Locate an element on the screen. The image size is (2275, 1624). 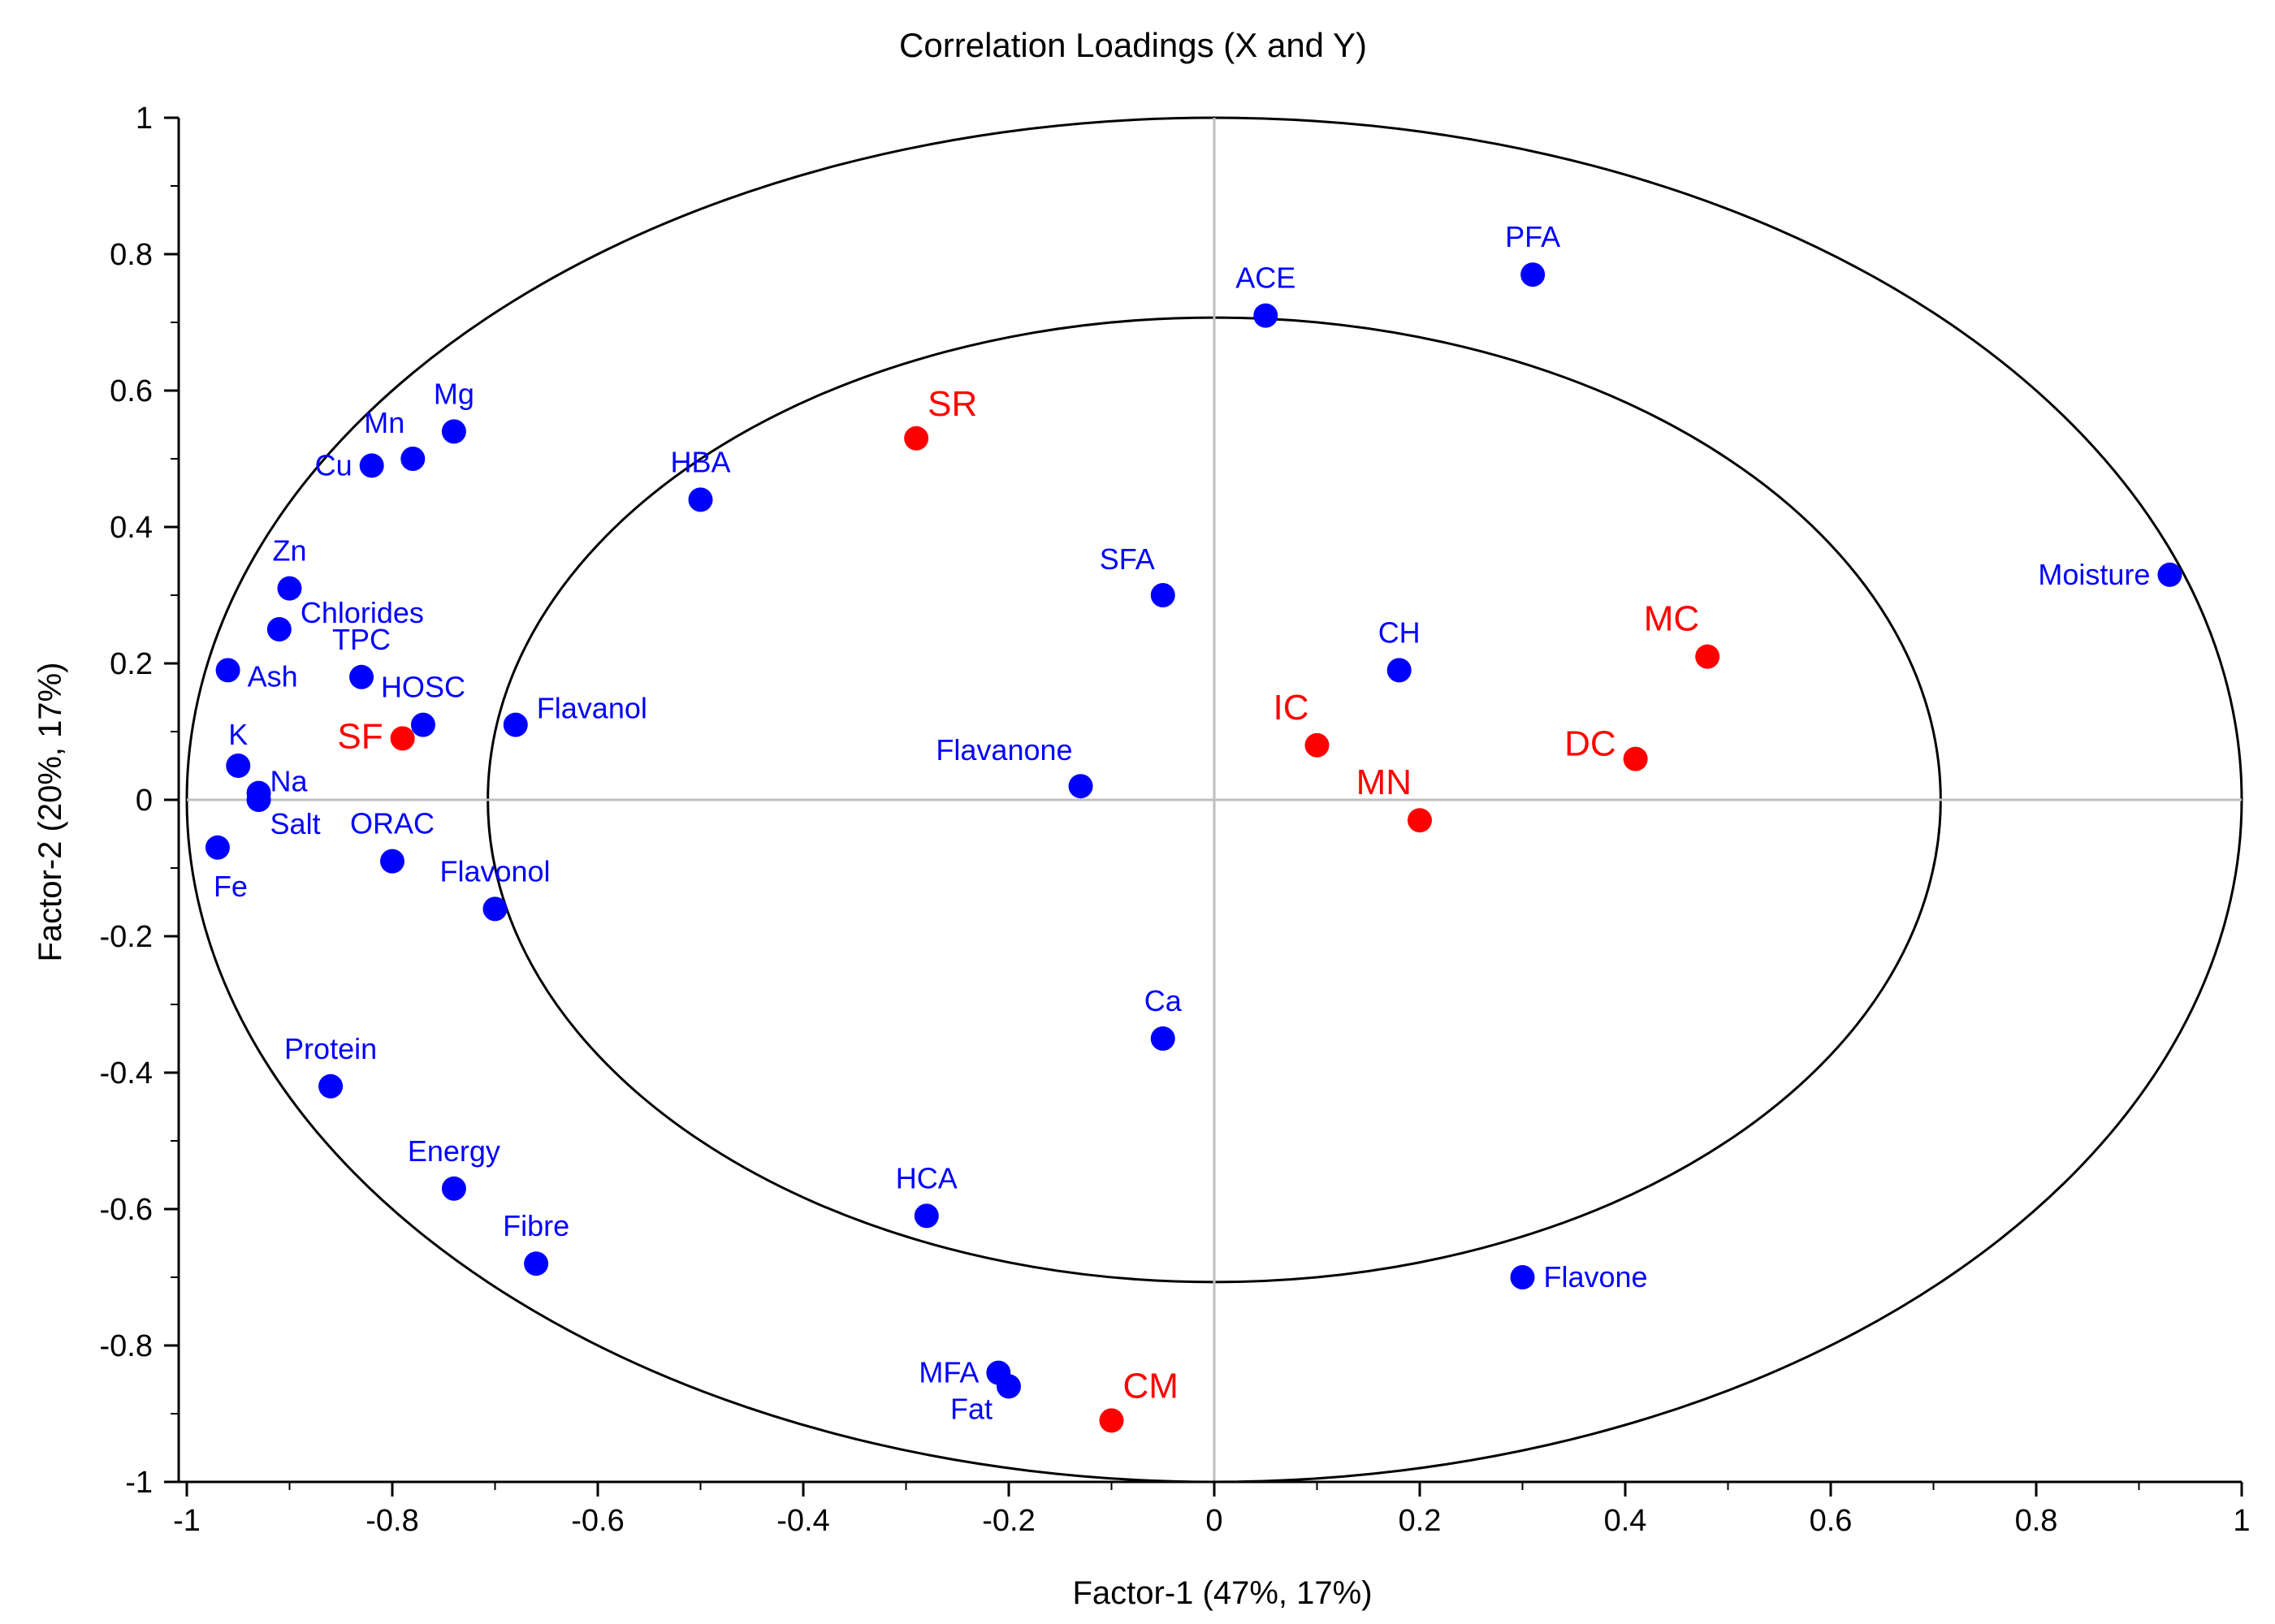
point-label-ch: CH is located at coordinates (1399, 632).